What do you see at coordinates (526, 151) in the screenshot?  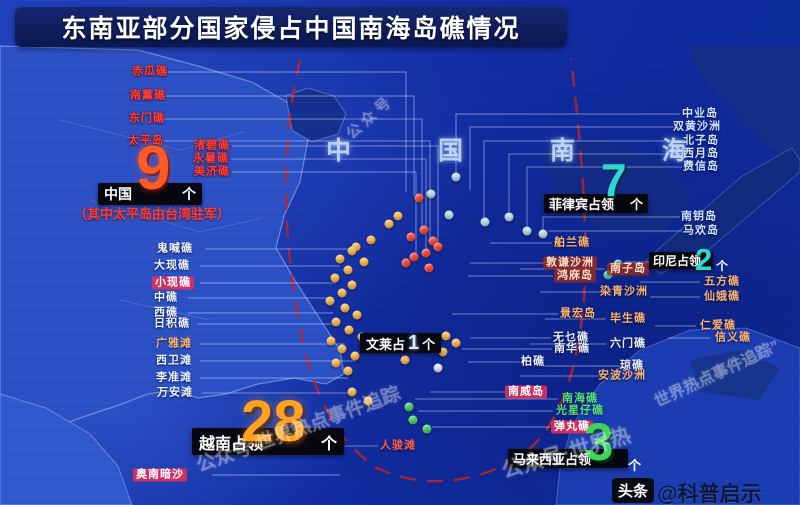 I see `sea-name-label: 中 国 南 海` at bounding box center [526, 151].